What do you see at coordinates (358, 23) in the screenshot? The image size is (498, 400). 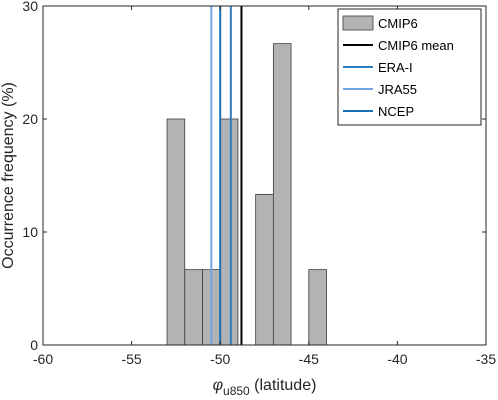 I see `legend-swatch` at bounding box center [358, 23].